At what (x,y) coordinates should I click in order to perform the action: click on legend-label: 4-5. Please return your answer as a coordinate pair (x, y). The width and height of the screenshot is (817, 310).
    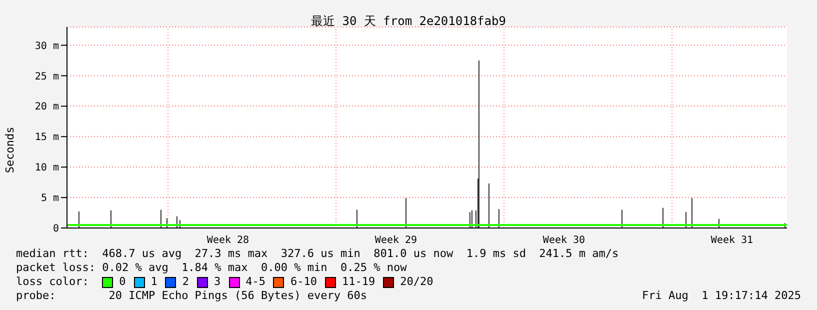
    Looking at the image, I should click on (256, 282).